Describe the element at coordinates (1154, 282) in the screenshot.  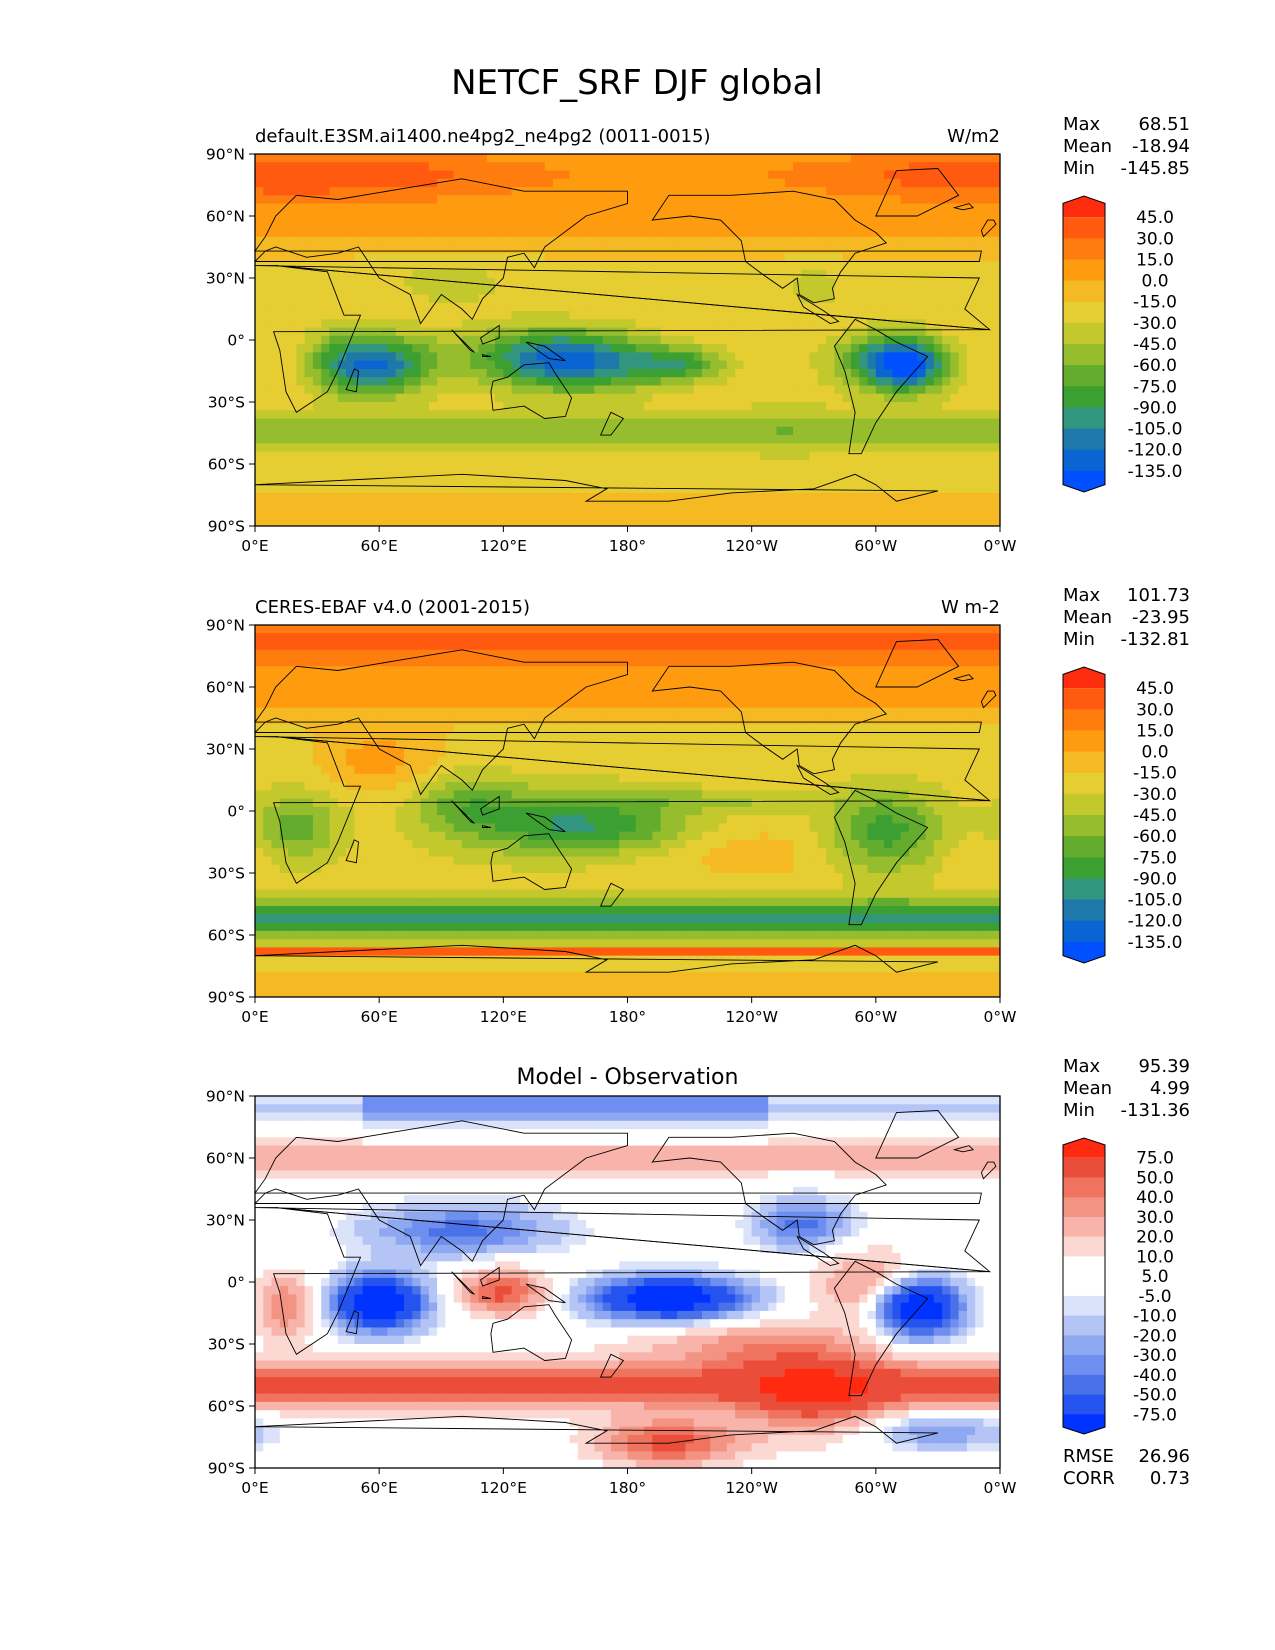
I see `colorbar-tick-label: 0.0` at that location.